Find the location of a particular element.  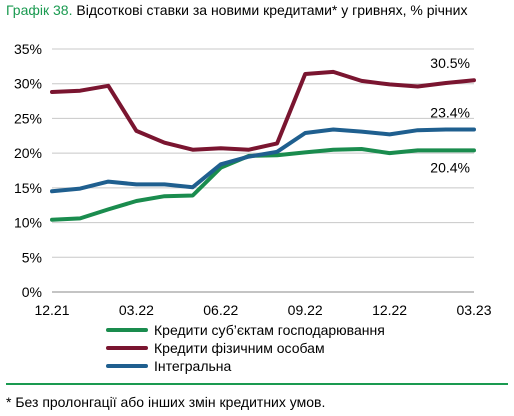

y-tick-label: 20% is located at coordinates (28, 153).